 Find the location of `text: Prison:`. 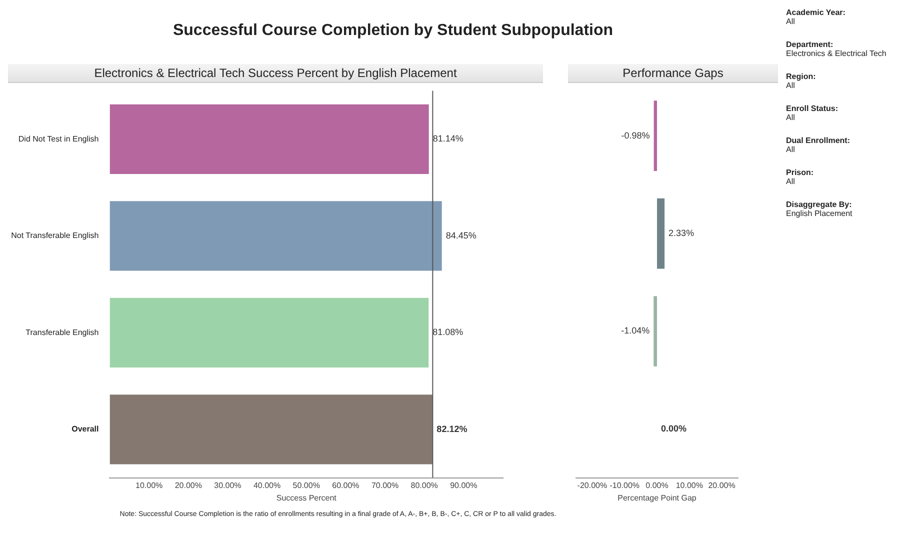

text: Prison: is located at coordinates (800, 172).